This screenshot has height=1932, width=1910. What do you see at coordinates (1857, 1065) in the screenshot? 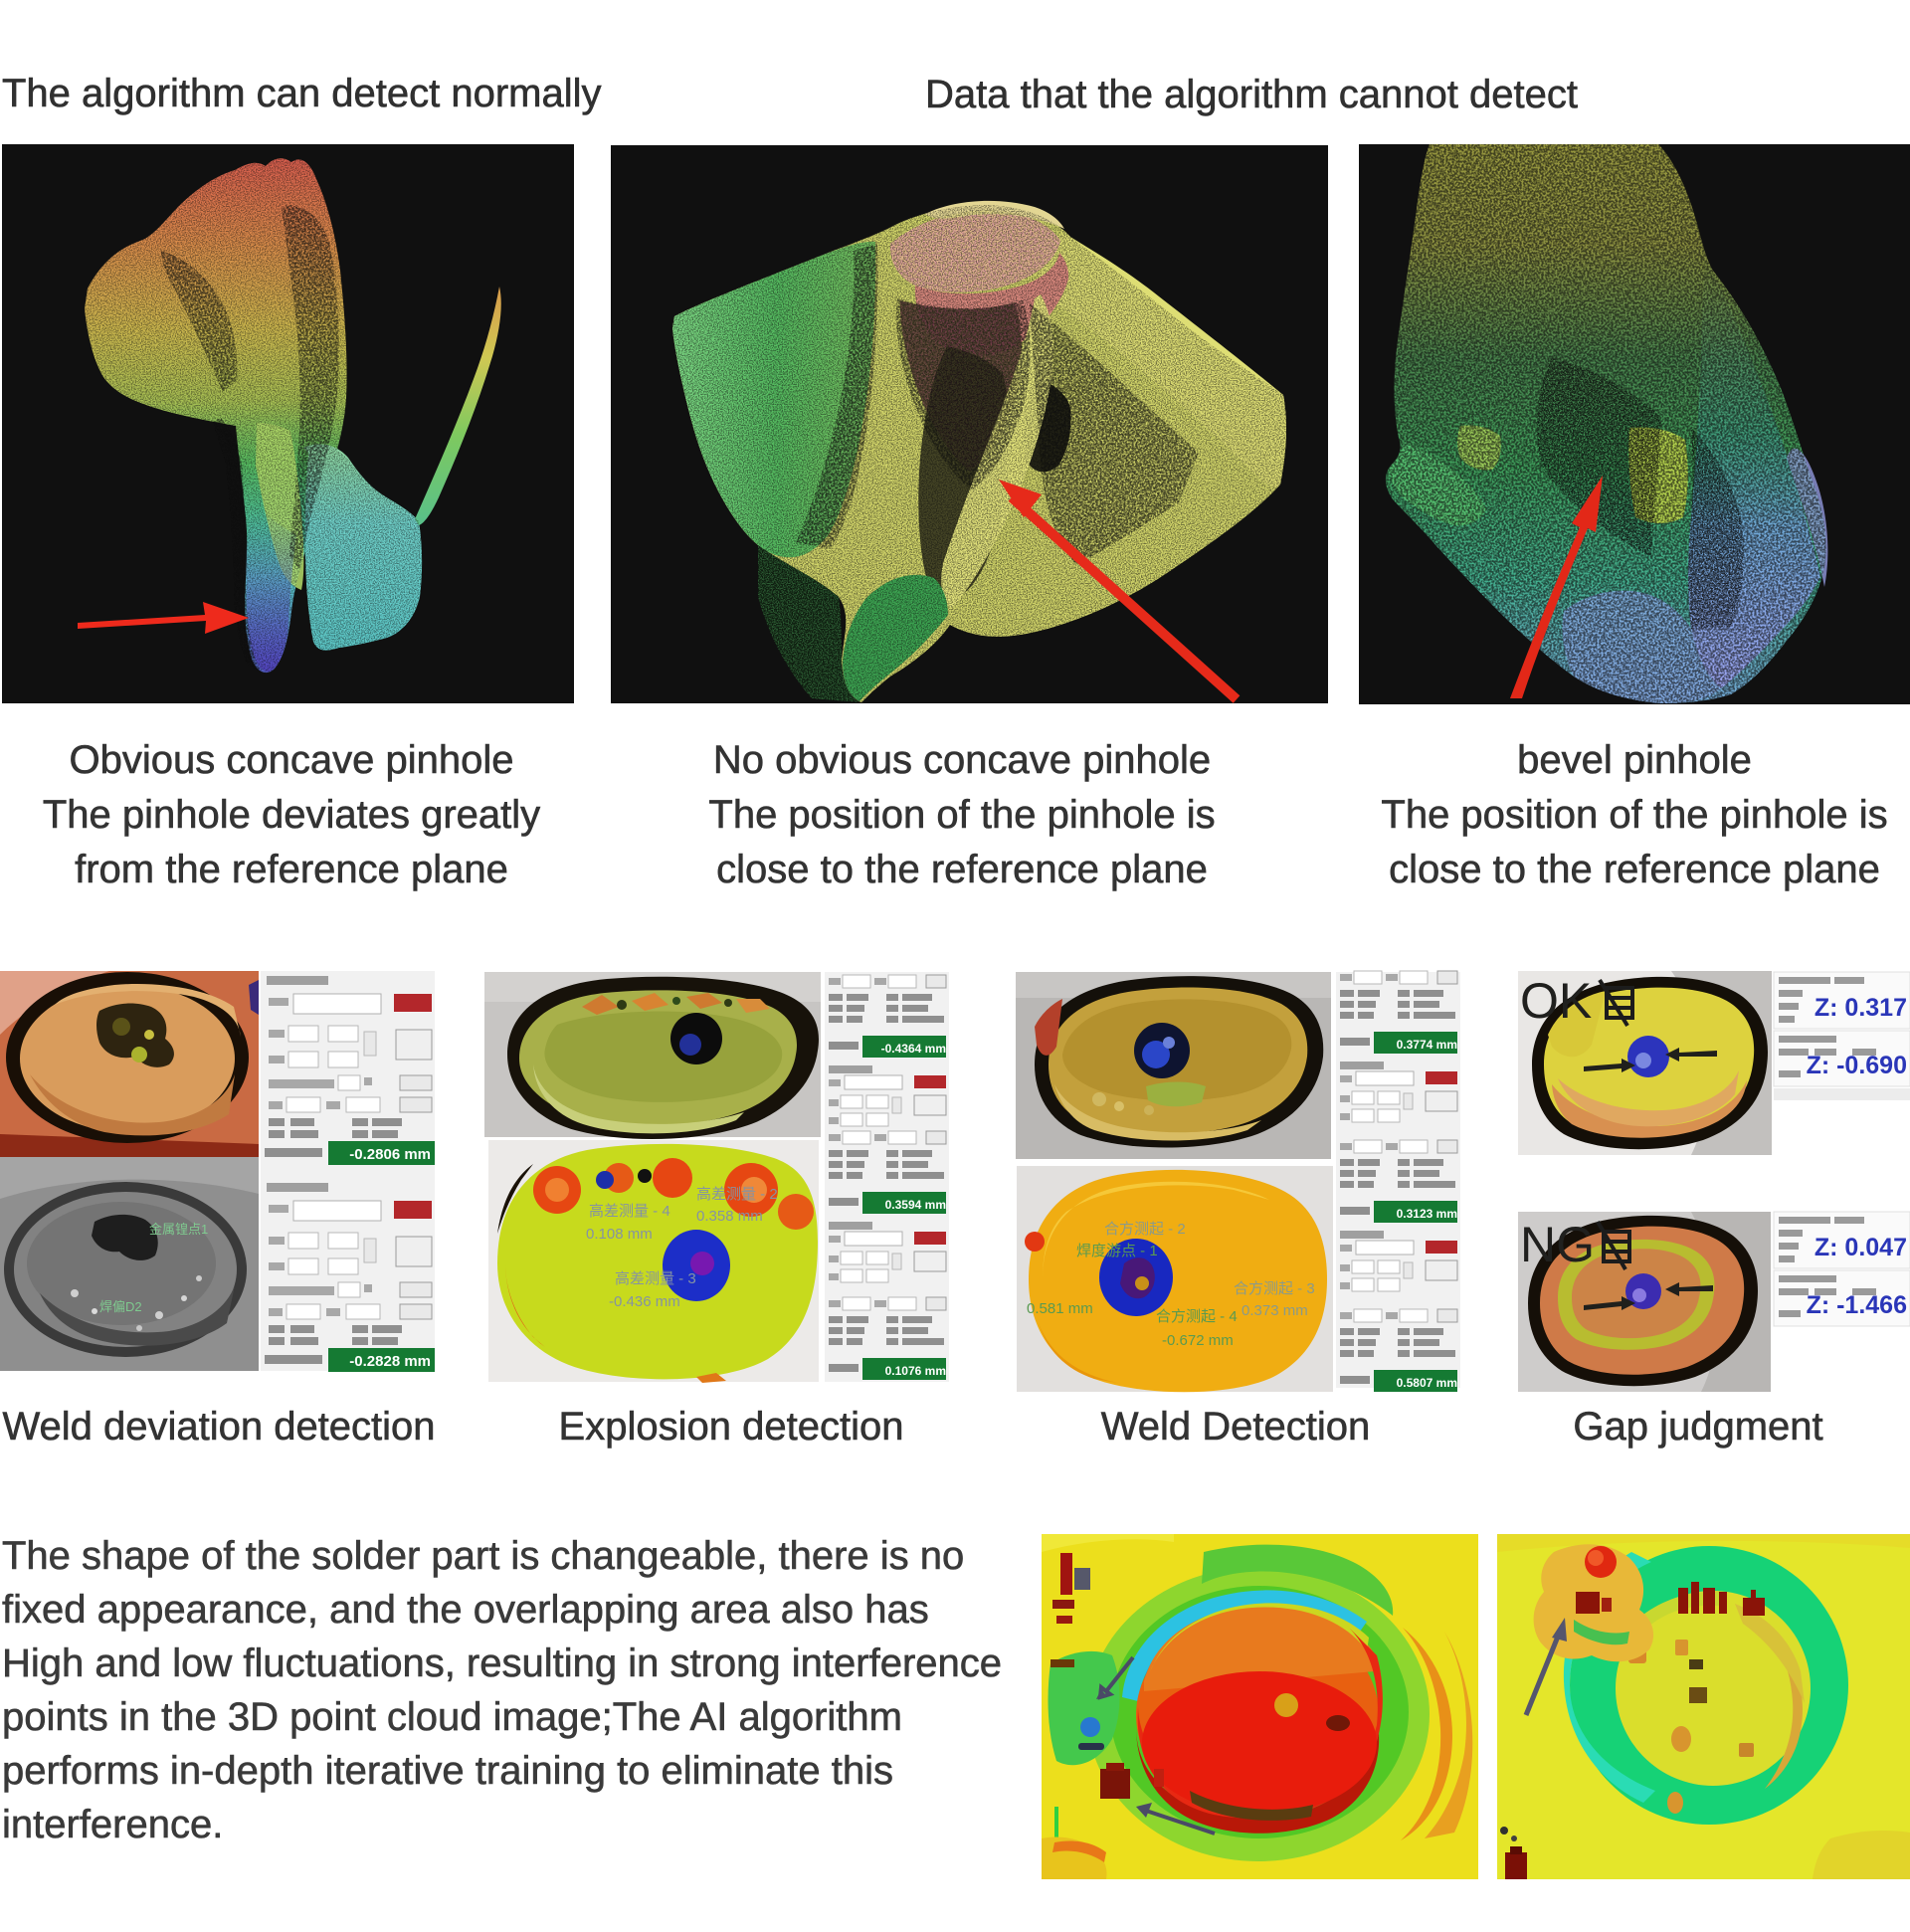
I see `svg-text: Z: -0.690` at bounding box center [1857, 1065].